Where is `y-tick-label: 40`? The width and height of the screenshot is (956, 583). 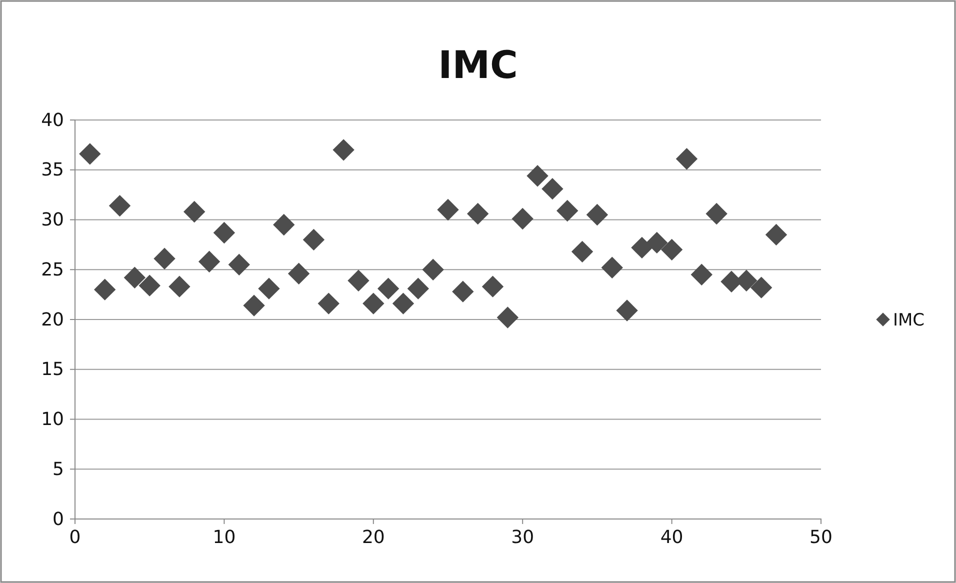
y-tick-label: 40 is located at coordinates (52, 120).